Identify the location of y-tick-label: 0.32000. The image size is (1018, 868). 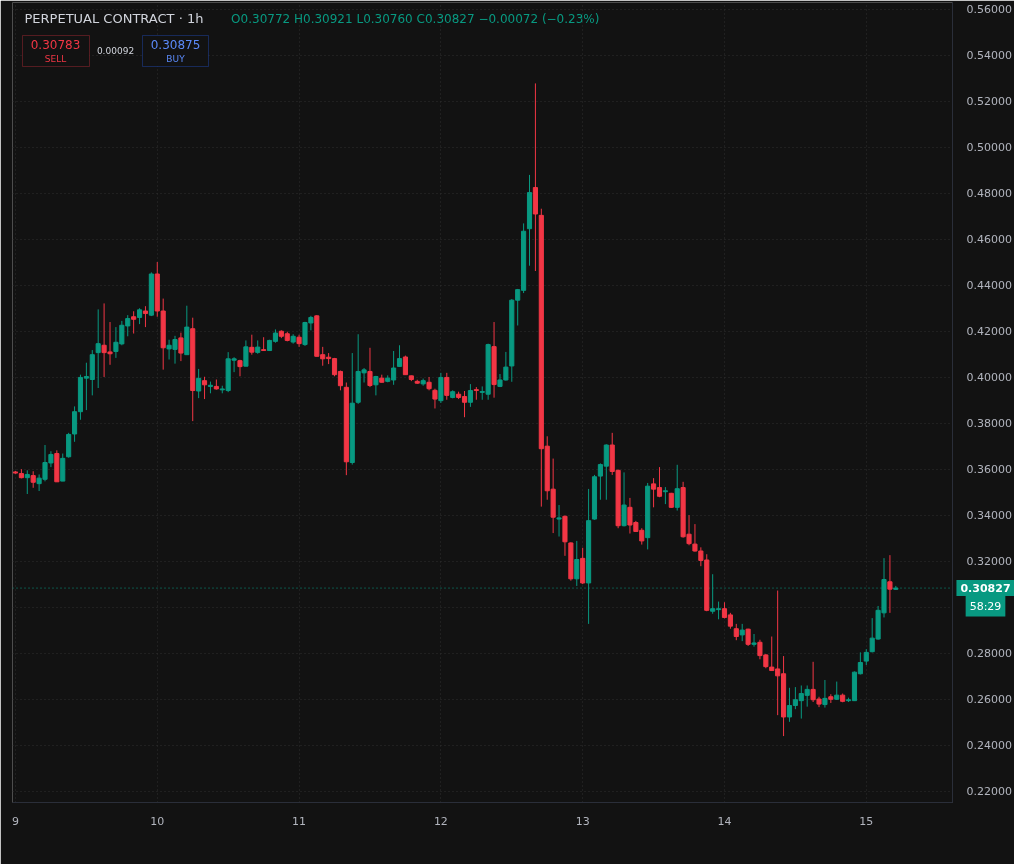
(989, 562).